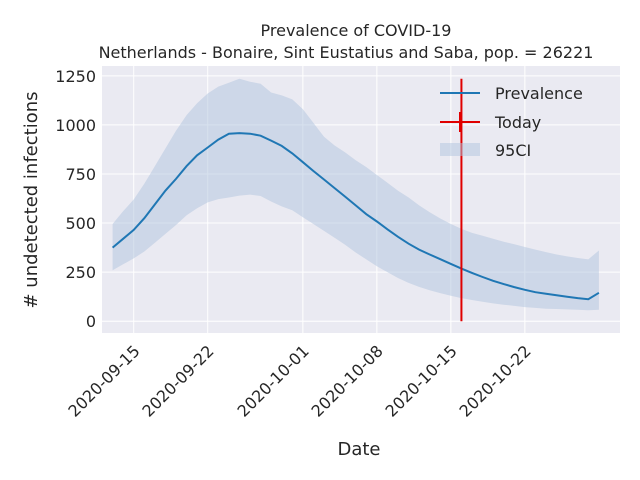 The height and width of the screenshot is (480, 640). What do you see at coordinates (421, 380) in the screenshot?
I see `x-tick-label: 2020-10-15` at bounding box center [421, 380].